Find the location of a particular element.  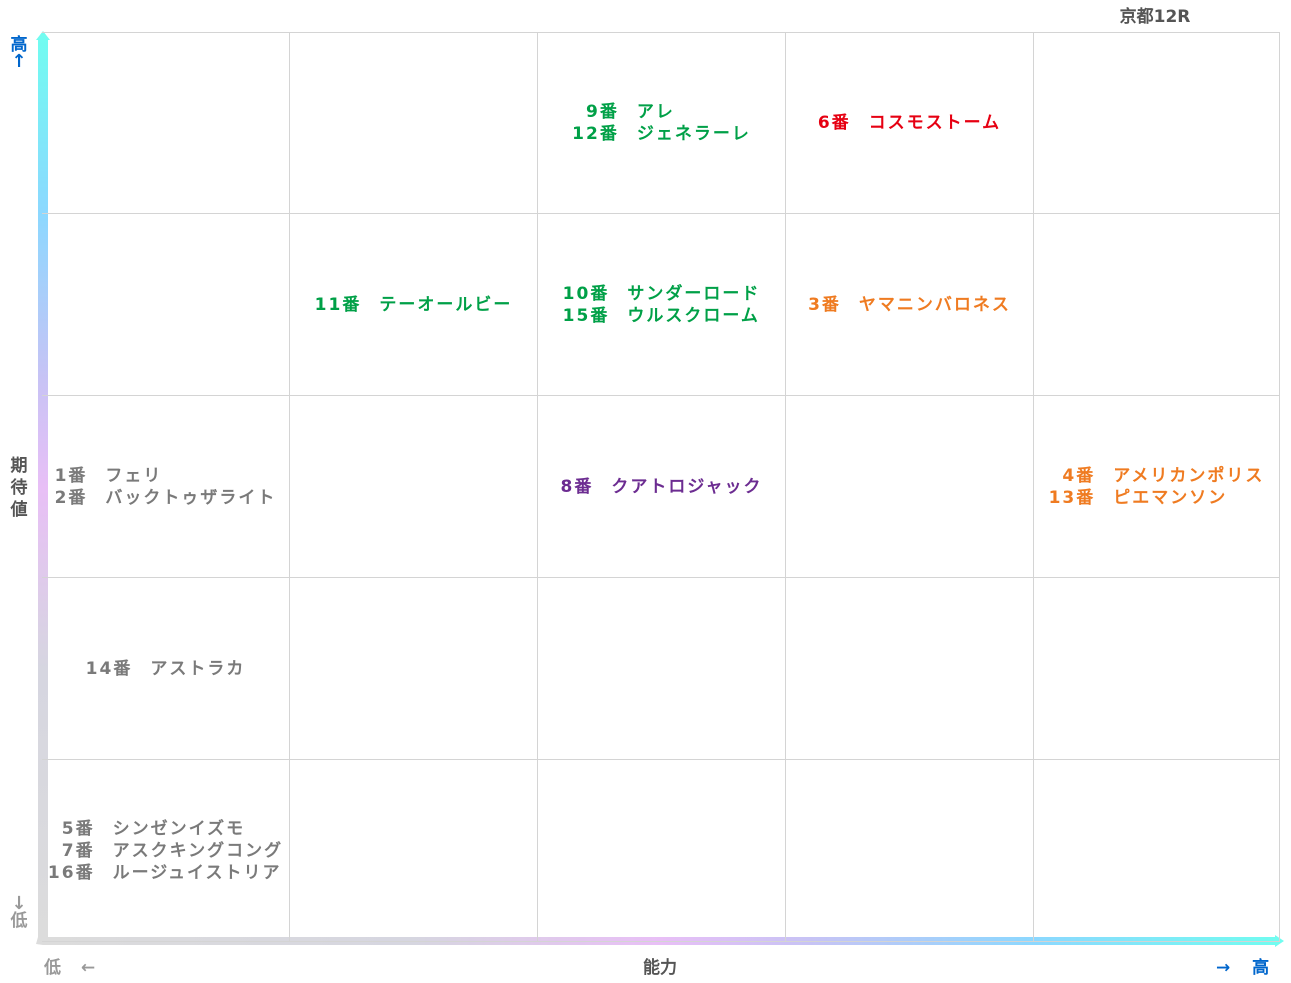

horse-number: 14番 is located at coordinates (109, 668).